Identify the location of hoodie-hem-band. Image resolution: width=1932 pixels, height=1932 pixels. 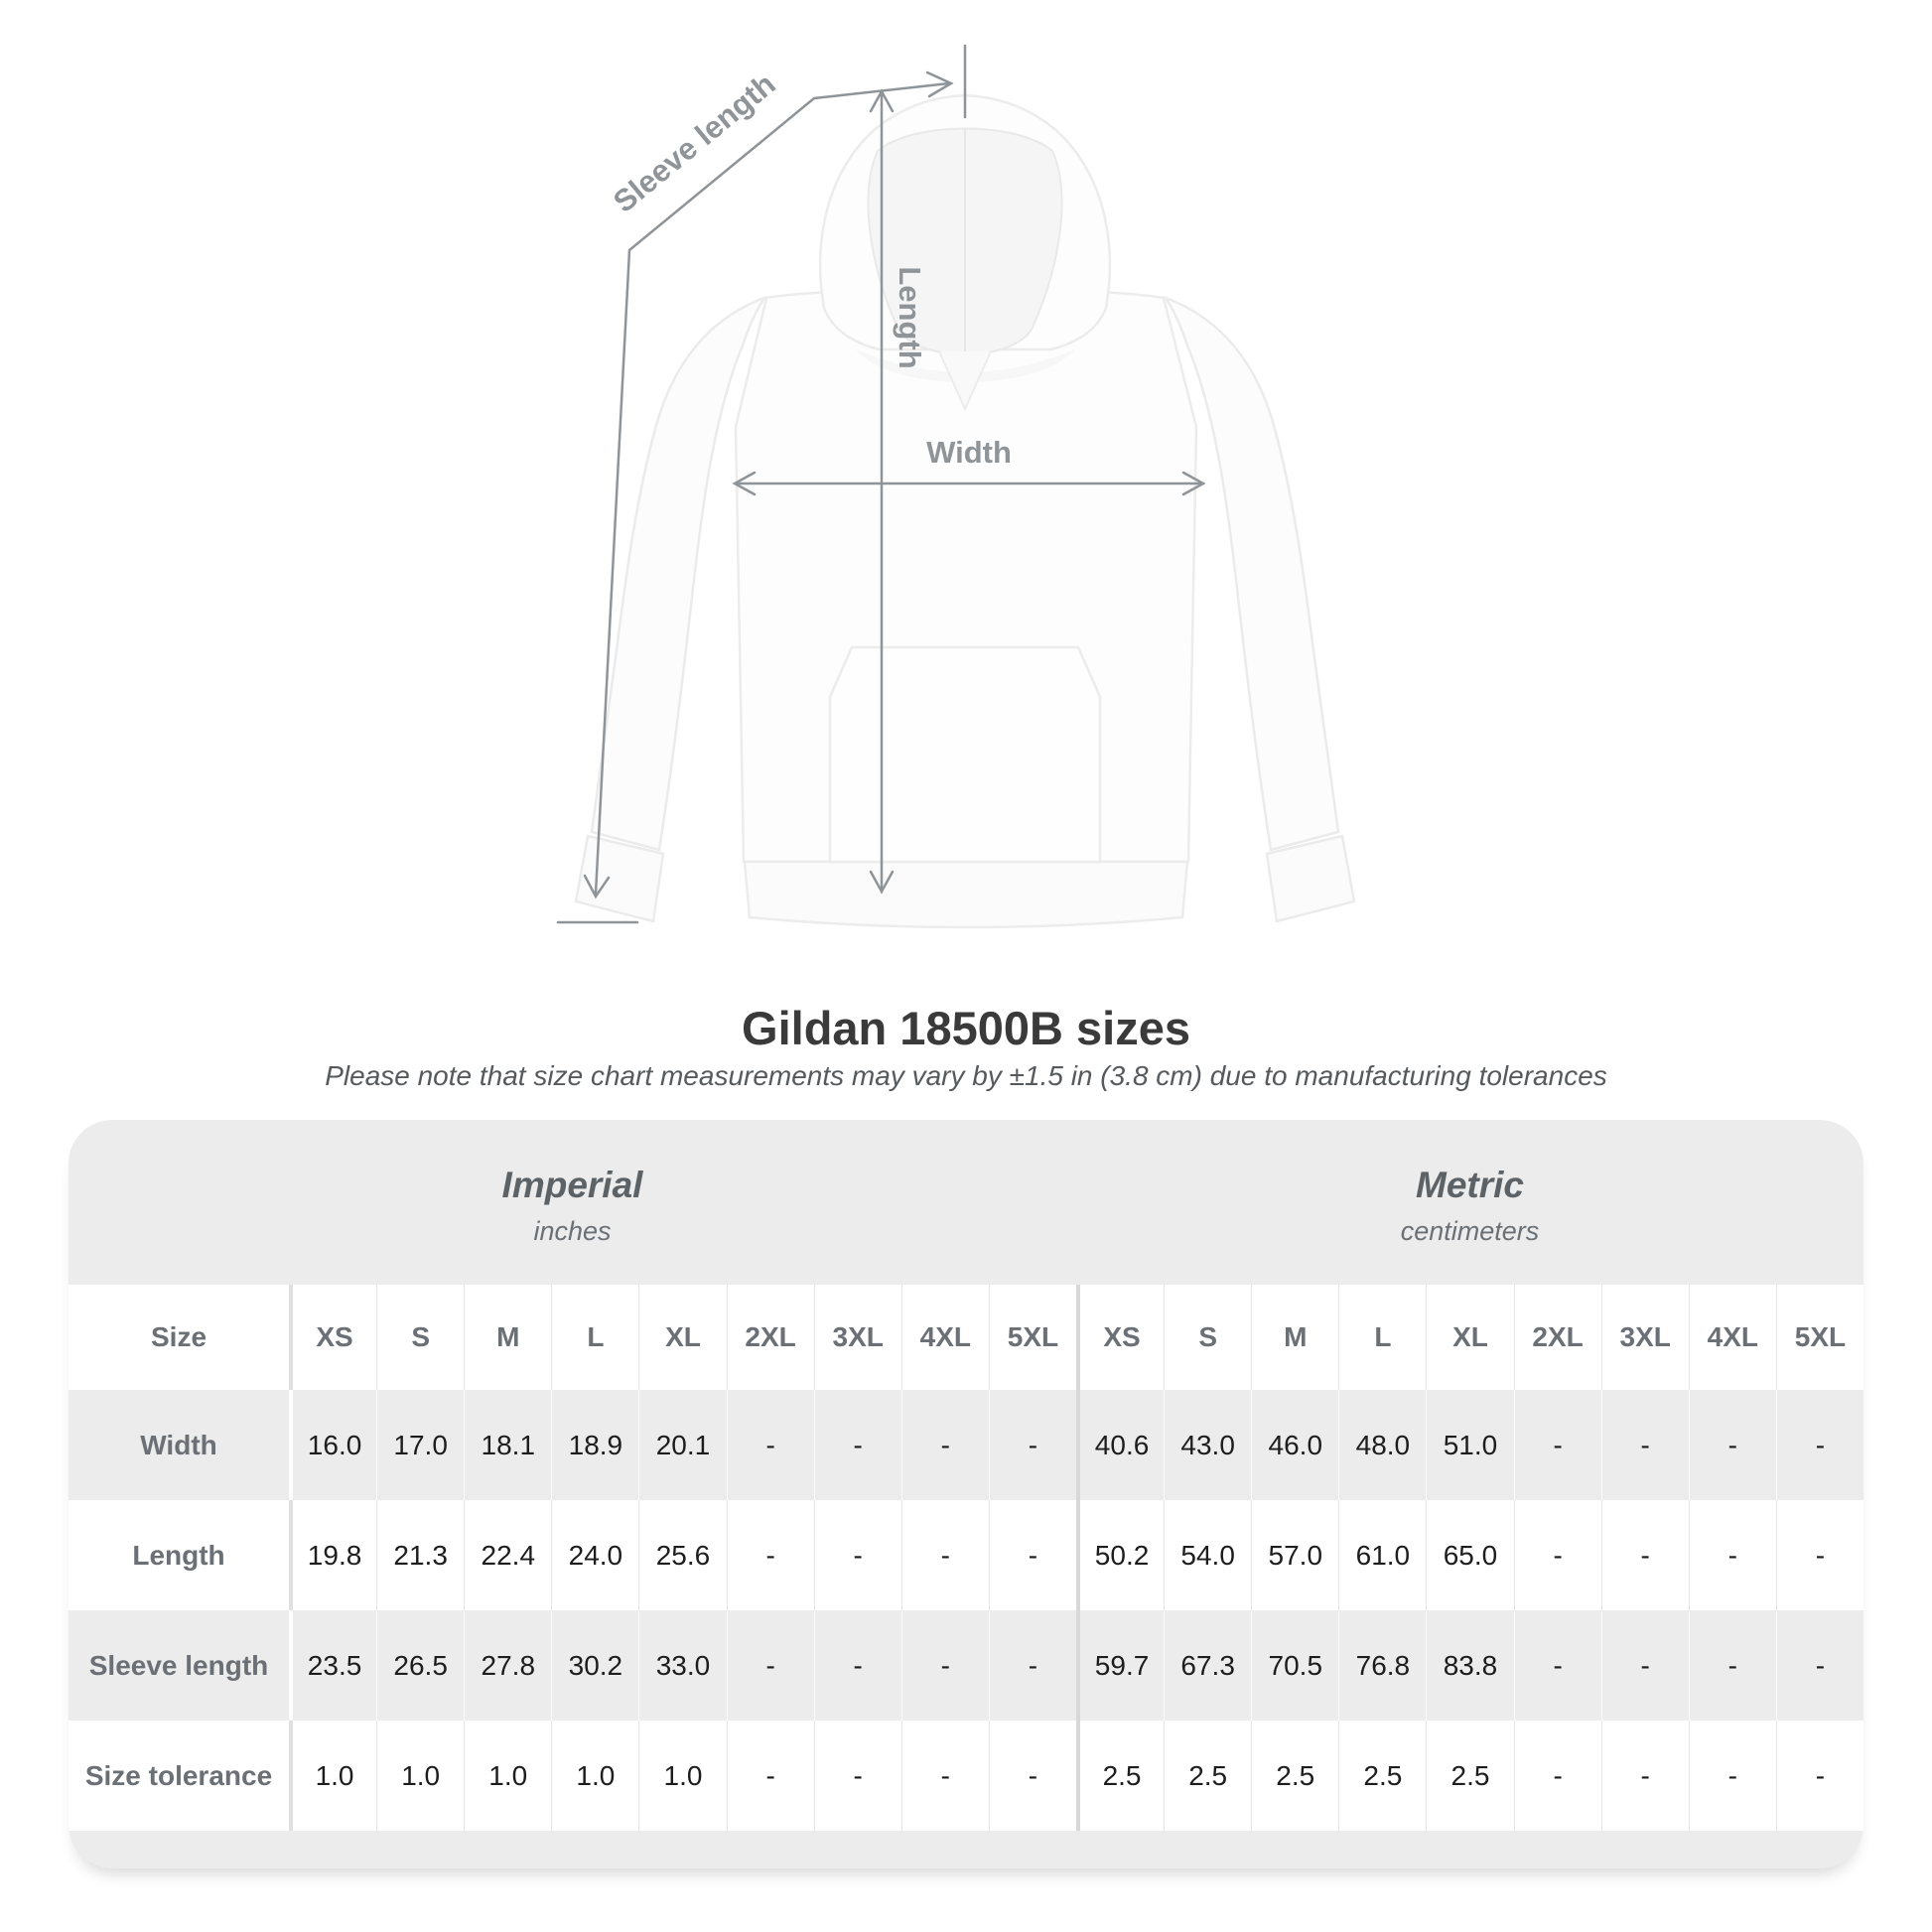
(966, 894).